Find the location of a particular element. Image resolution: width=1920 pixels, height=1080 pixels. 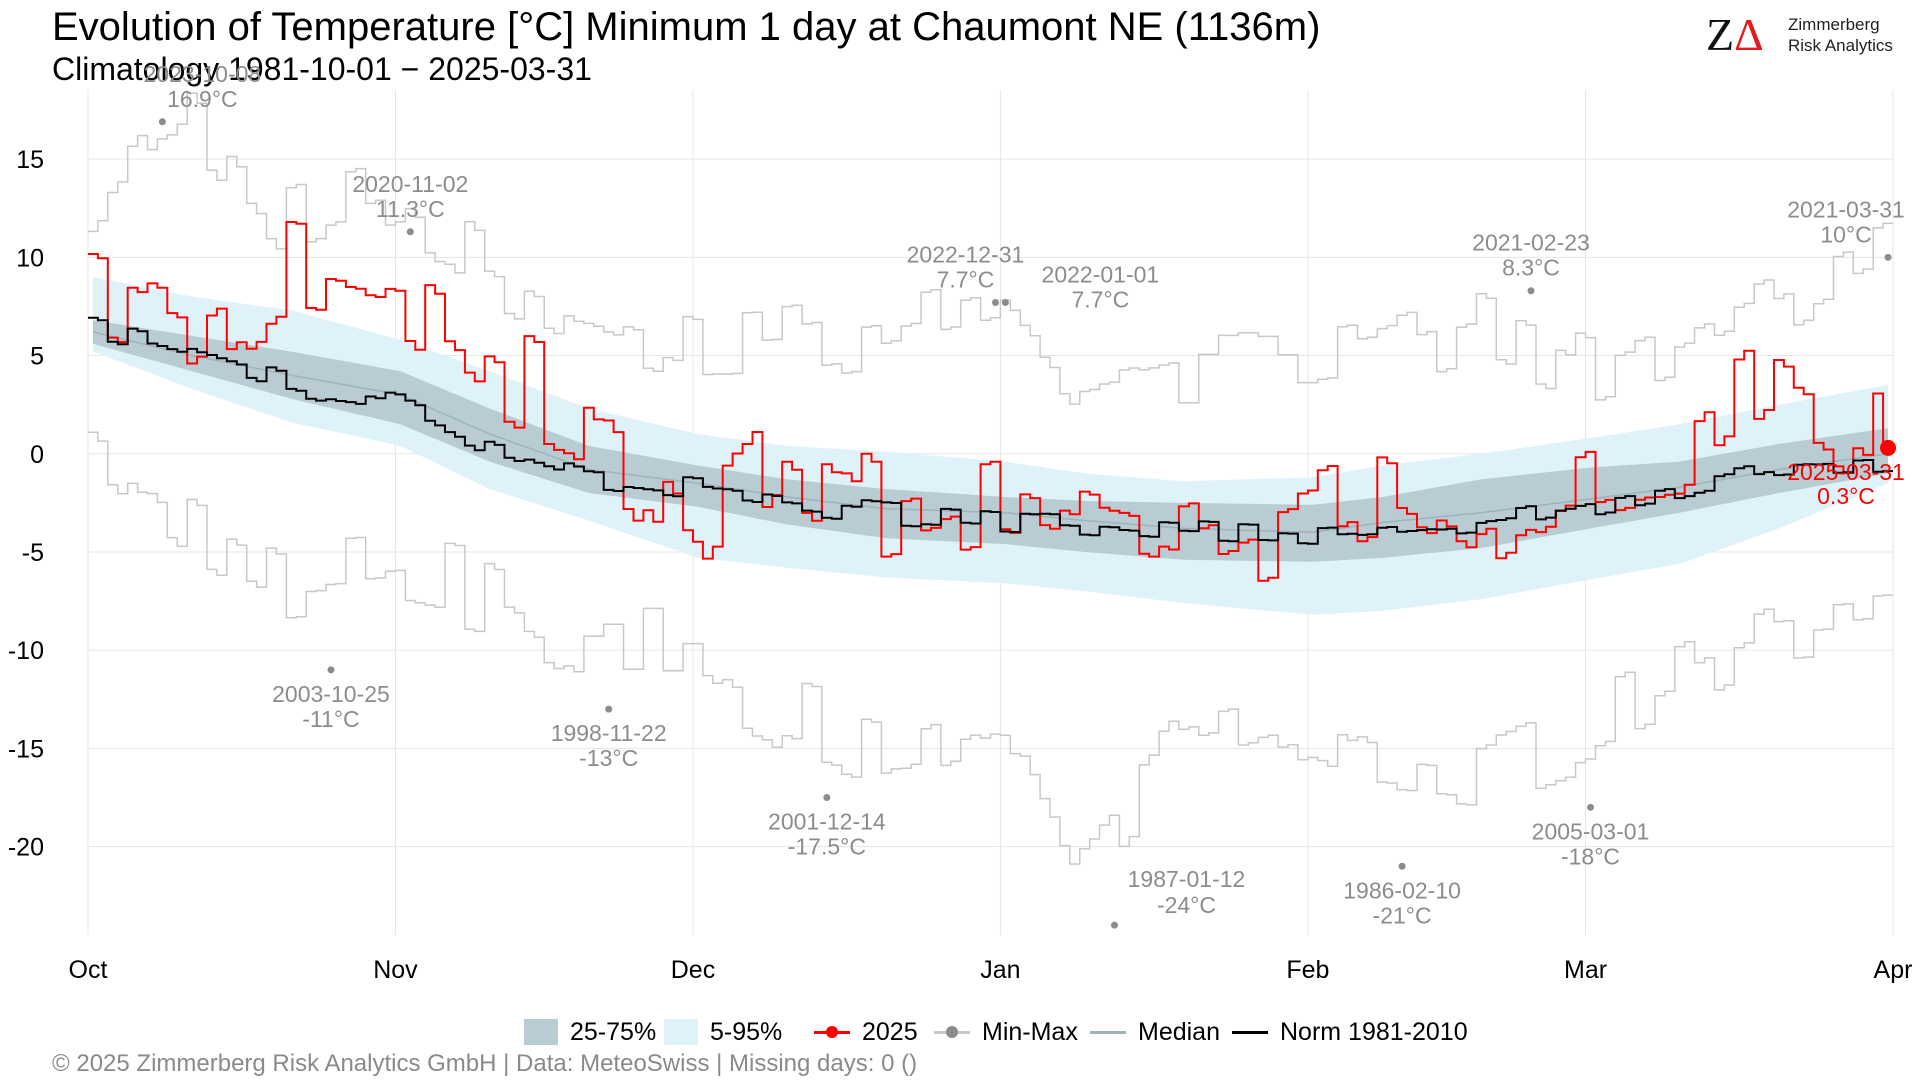

logo-mark: ZΔ is located at coordinates (1735, 34).